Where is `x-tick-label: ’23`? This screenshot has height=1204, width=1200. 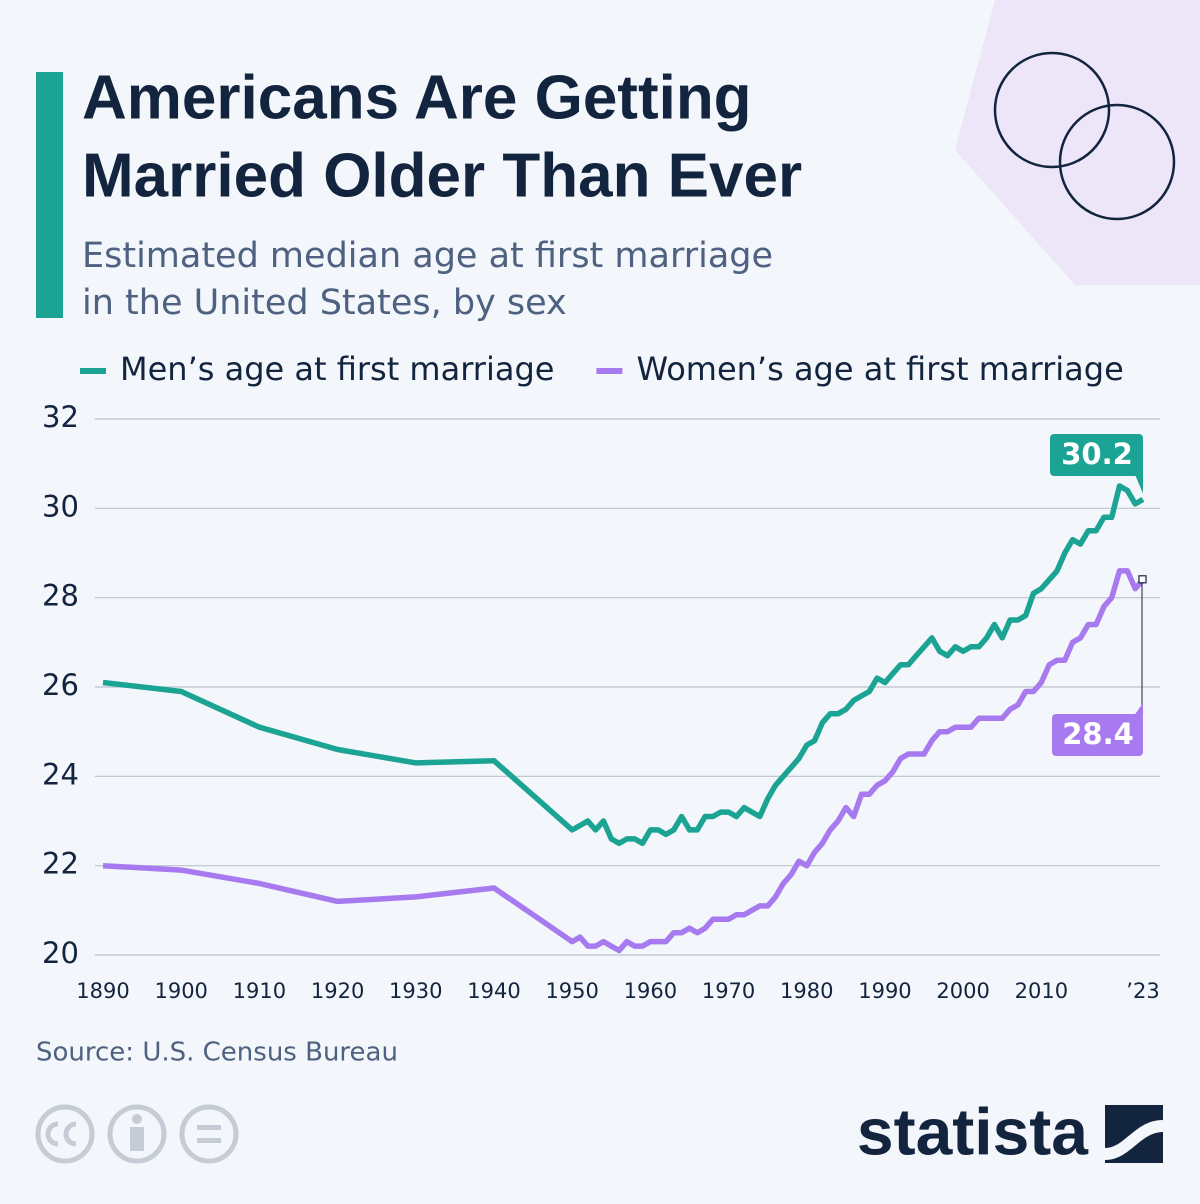
x-tick-label: ’23 is located at coordinates (1142, 991).